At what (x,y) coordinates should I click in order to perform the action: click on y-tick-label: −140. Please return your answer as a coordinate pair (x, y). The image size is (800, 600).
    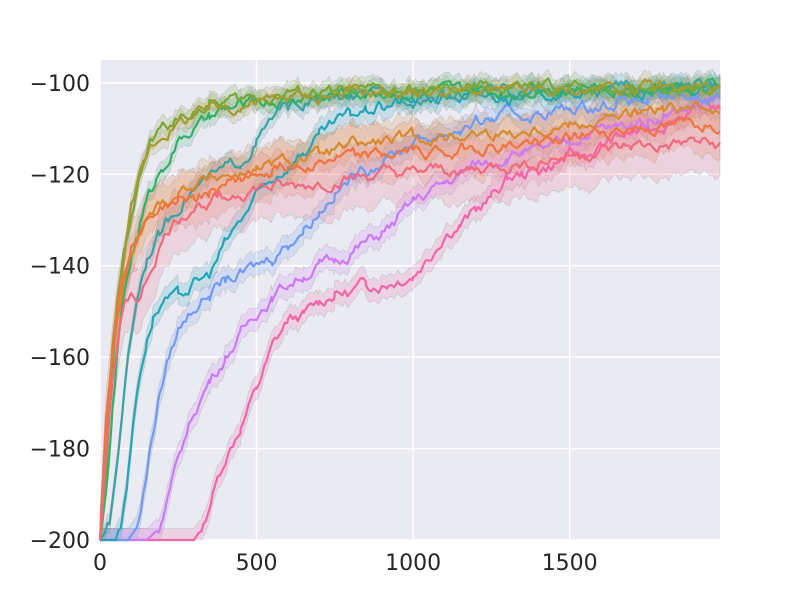
    Looking at the image, I should click on (60, 267).